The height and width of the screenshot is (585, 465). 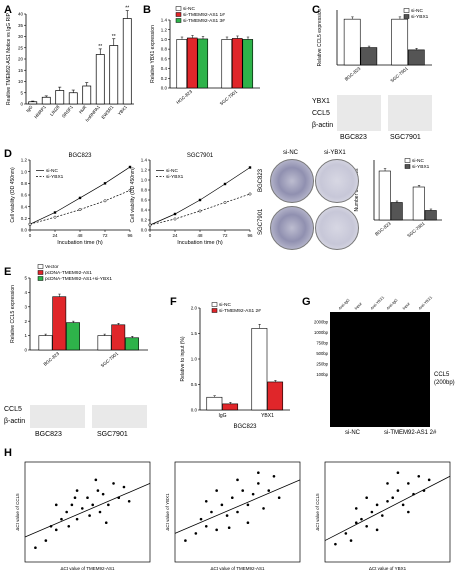 What do you see at coordinates (200, 156) in the screenshot?
I see `chart-title-d2: SGC7901` at bounding box center [200, 156].